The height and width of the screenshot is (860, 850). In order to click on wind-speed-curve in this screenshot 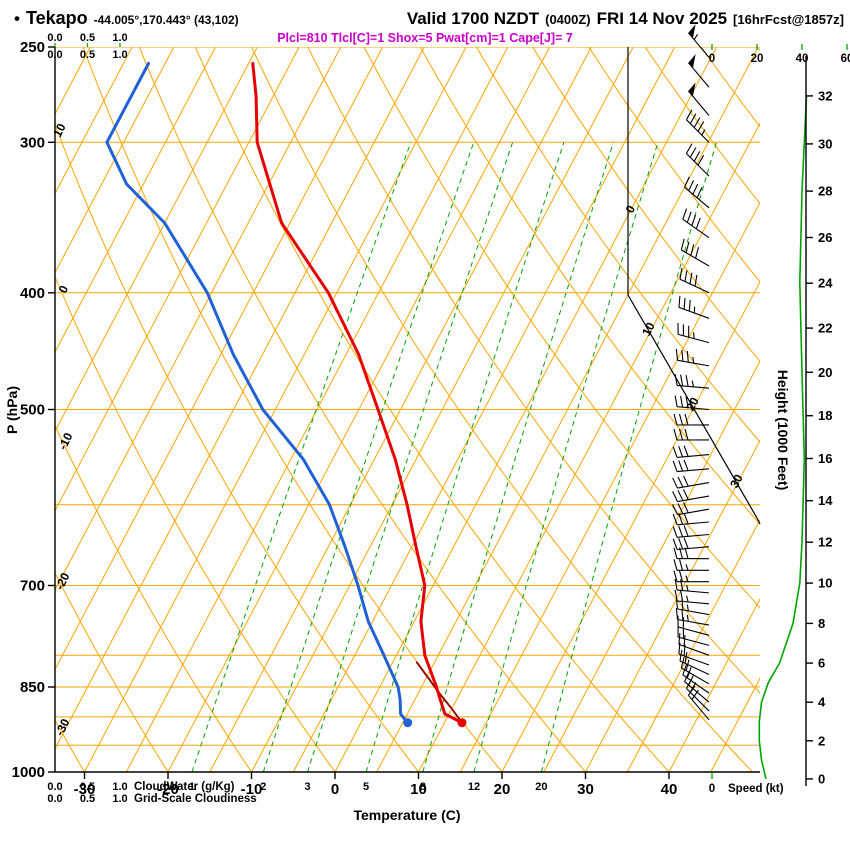, I will do `click(783, 437)`.